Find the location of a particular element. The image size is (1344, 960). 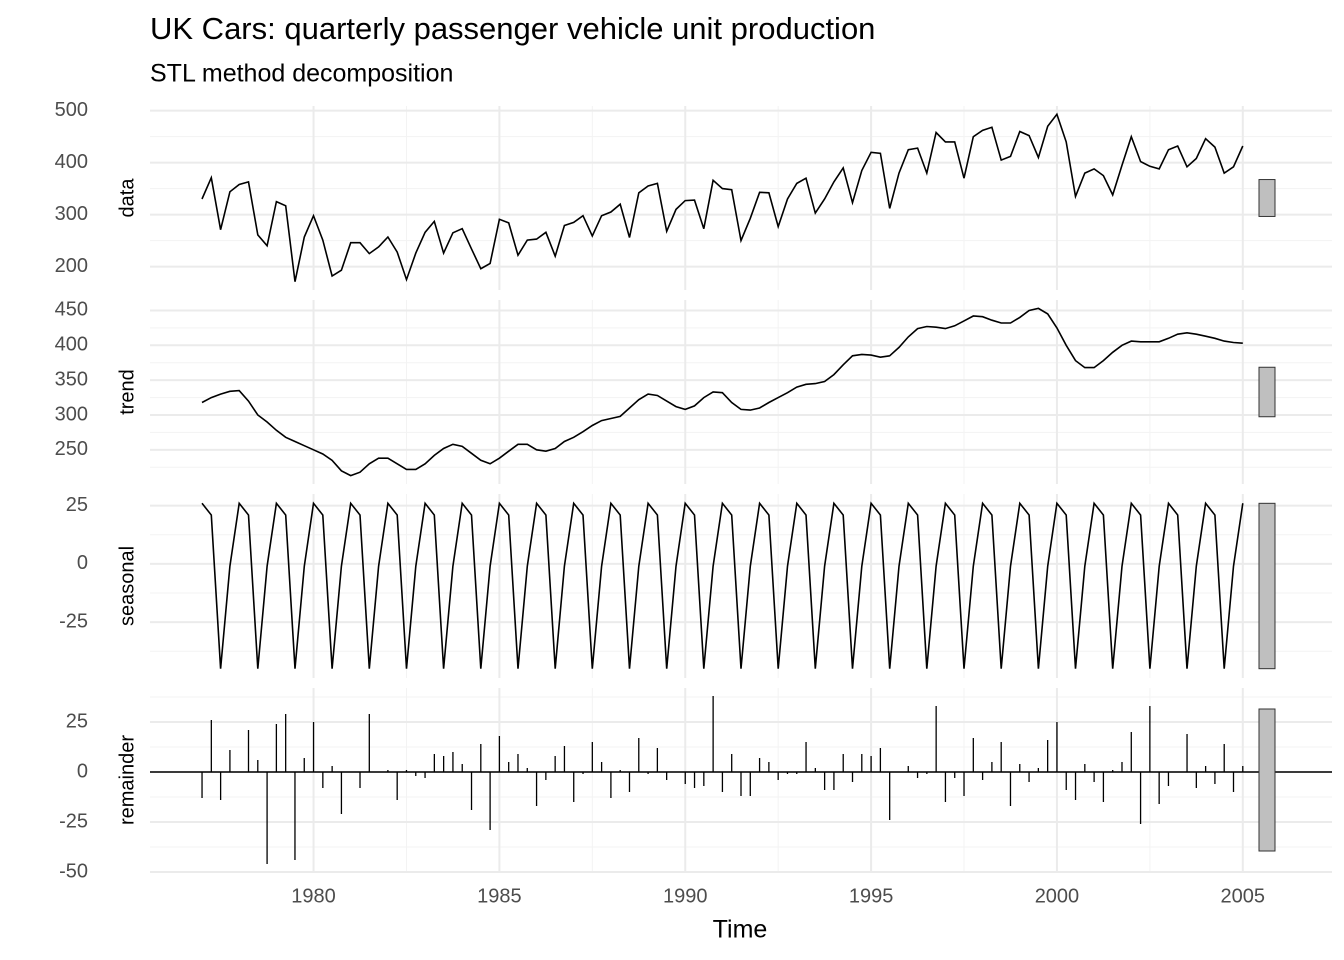

x-axis-title: Time is located at coordinates (740, 930).